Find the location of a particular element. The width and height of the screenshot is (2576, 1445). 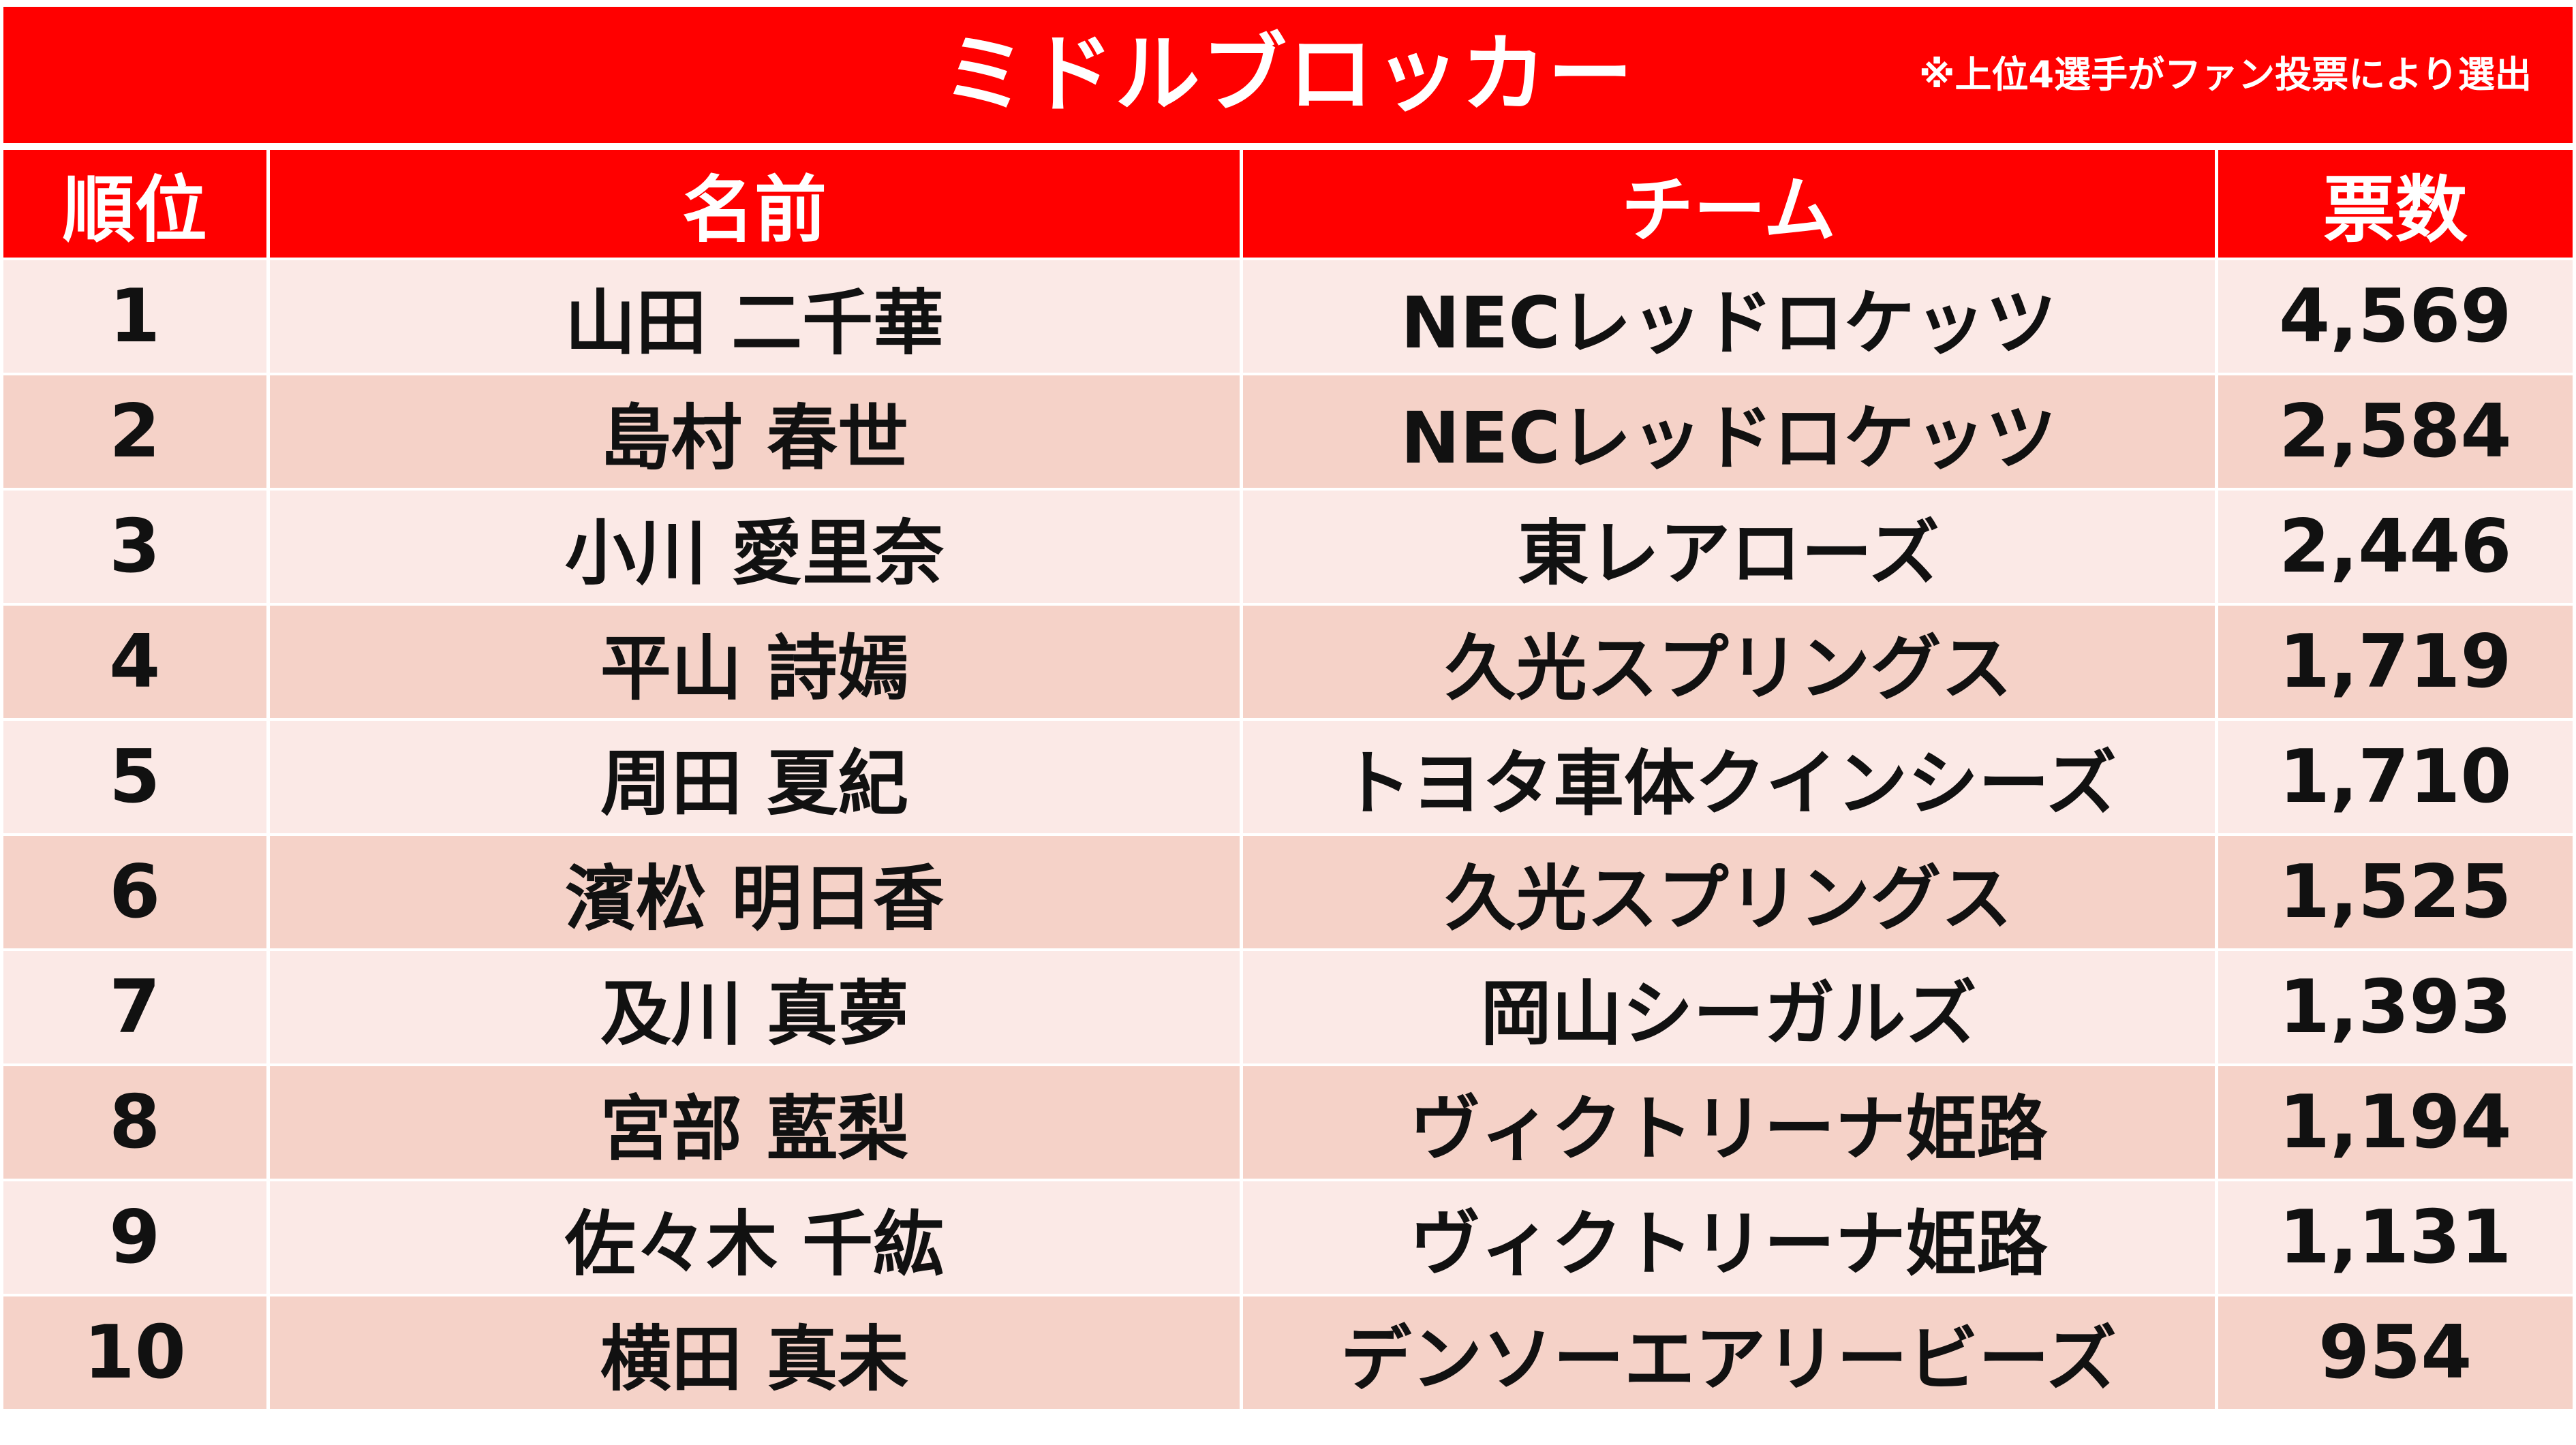

name-cell: 小川 愛里奈 is located at coordinates (754, 547).